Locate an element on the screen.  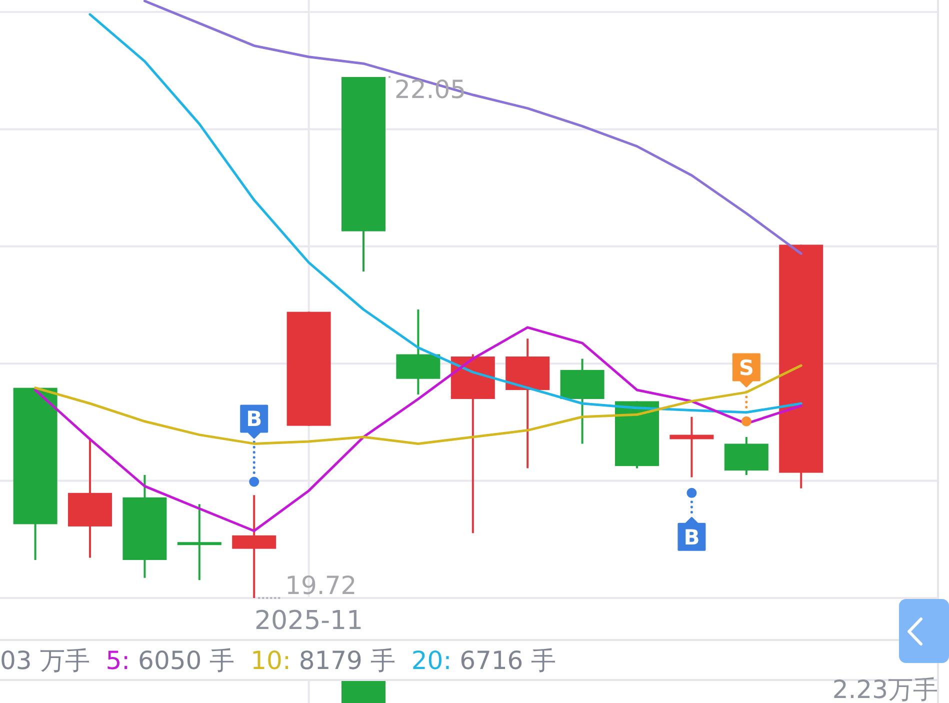
annotation: 19.72 is located at coordinates (321, 585).